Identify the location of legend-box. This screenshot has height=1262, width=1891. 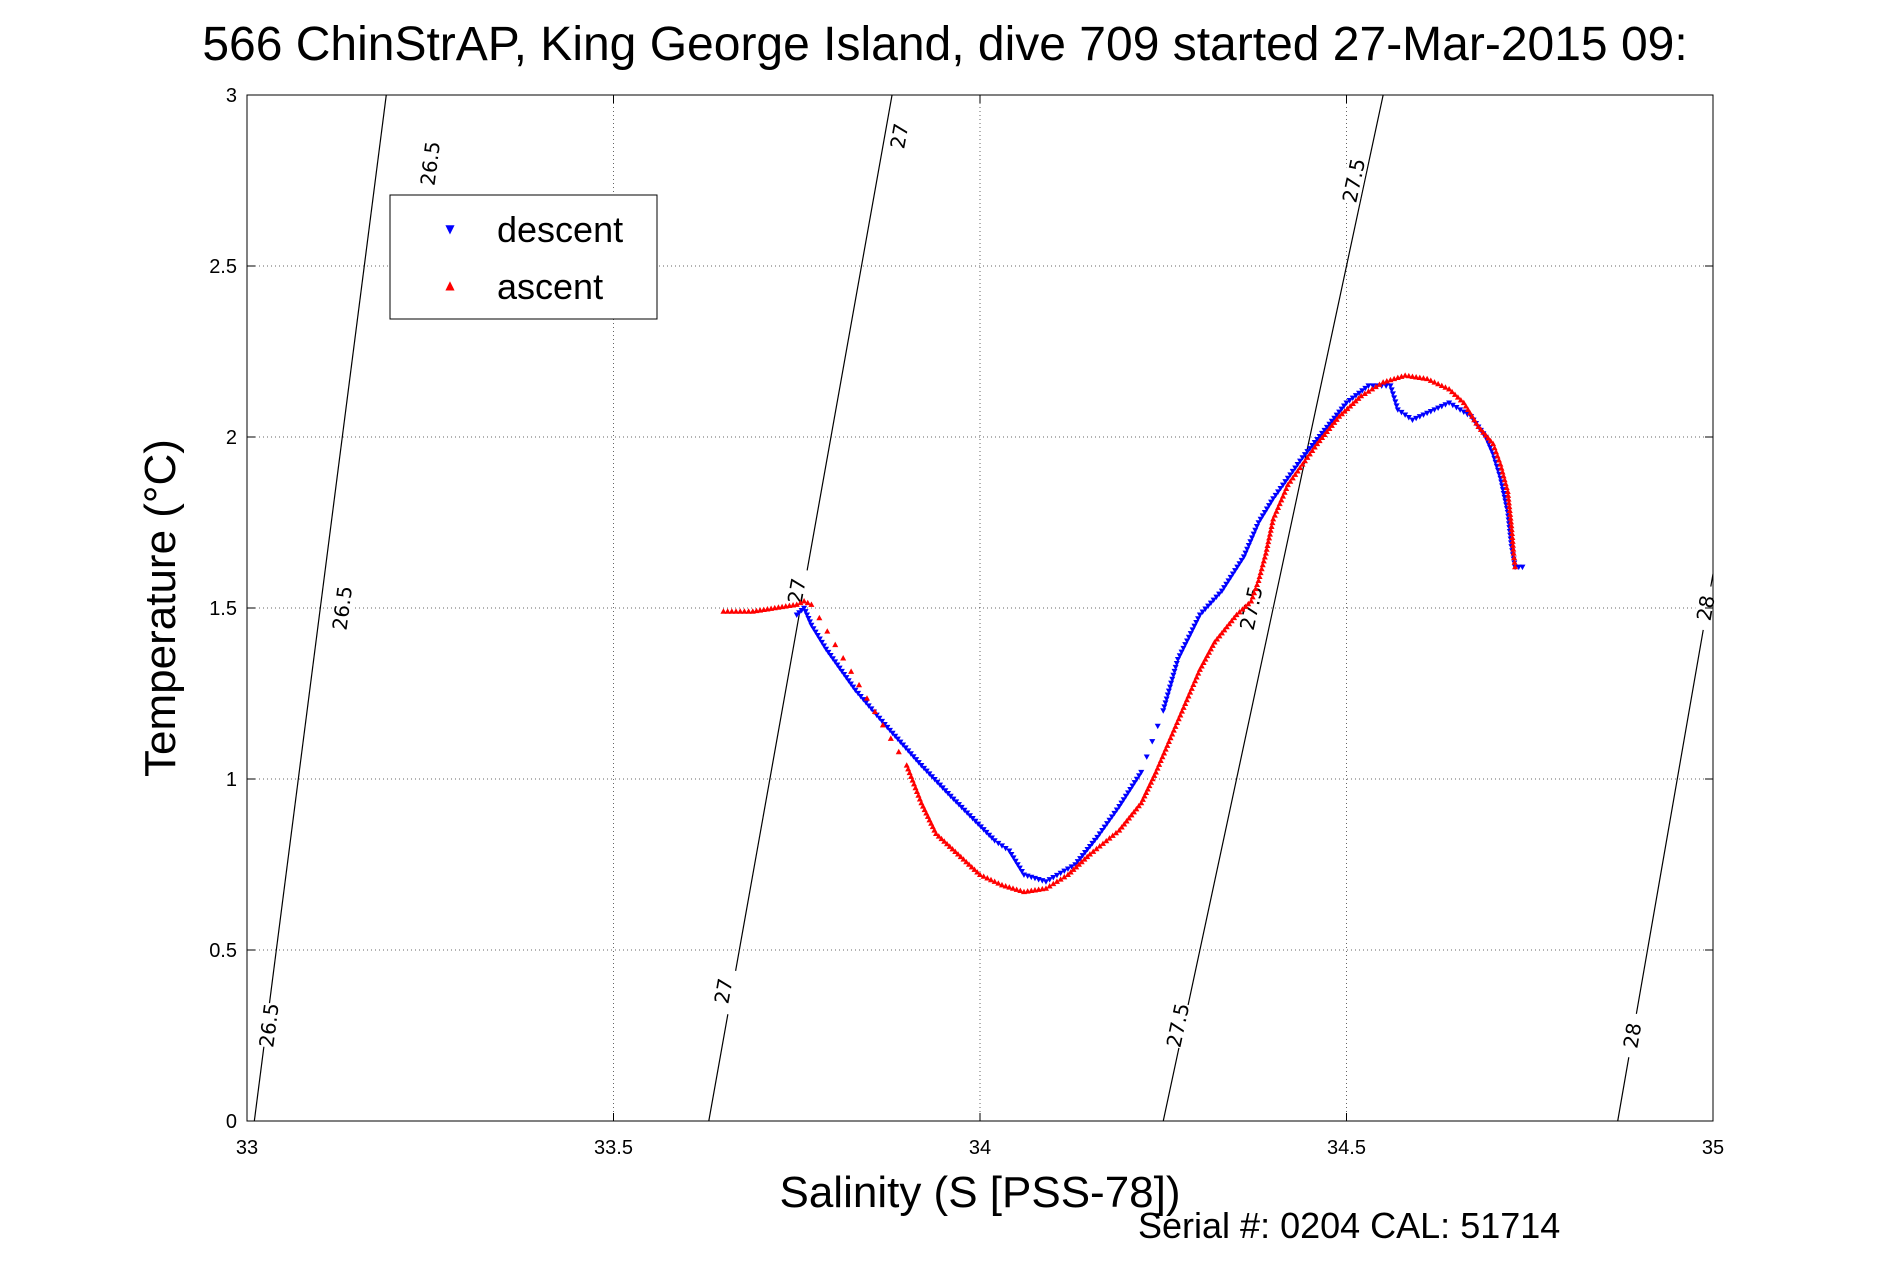
(523, 257).